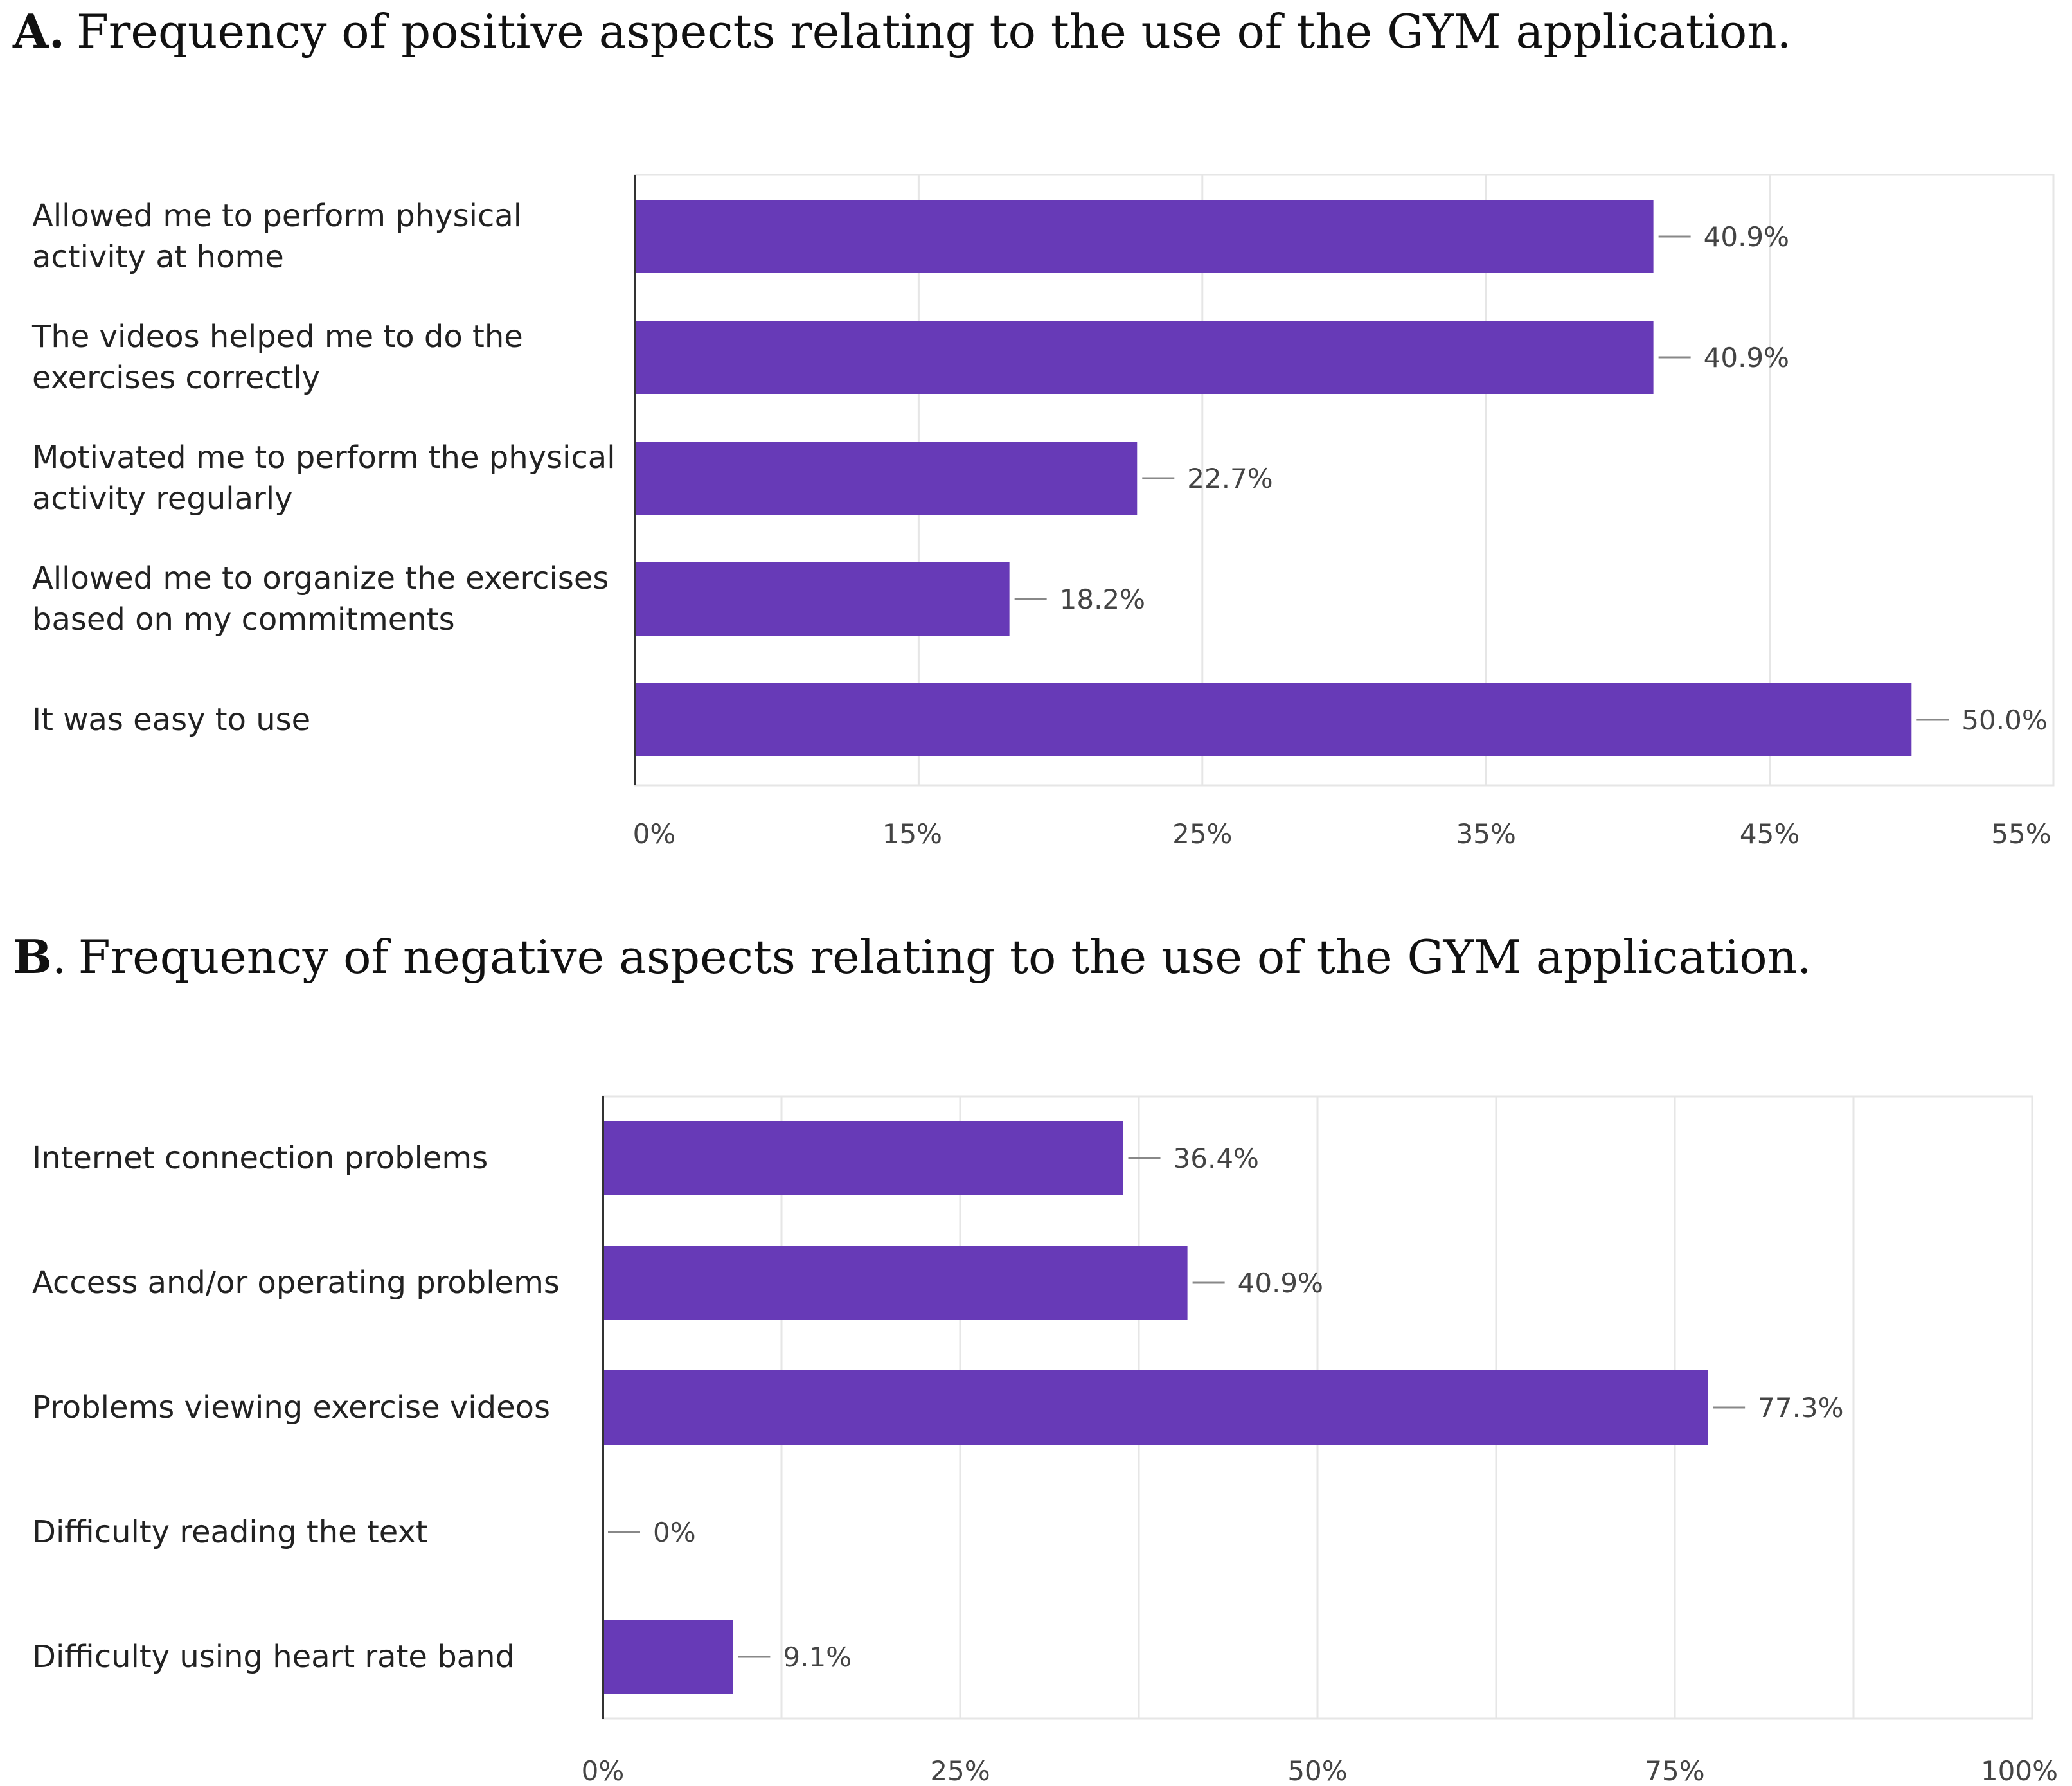  I want to click on chart-a-category-label: The videos helped me to do the, so click(277, 337).